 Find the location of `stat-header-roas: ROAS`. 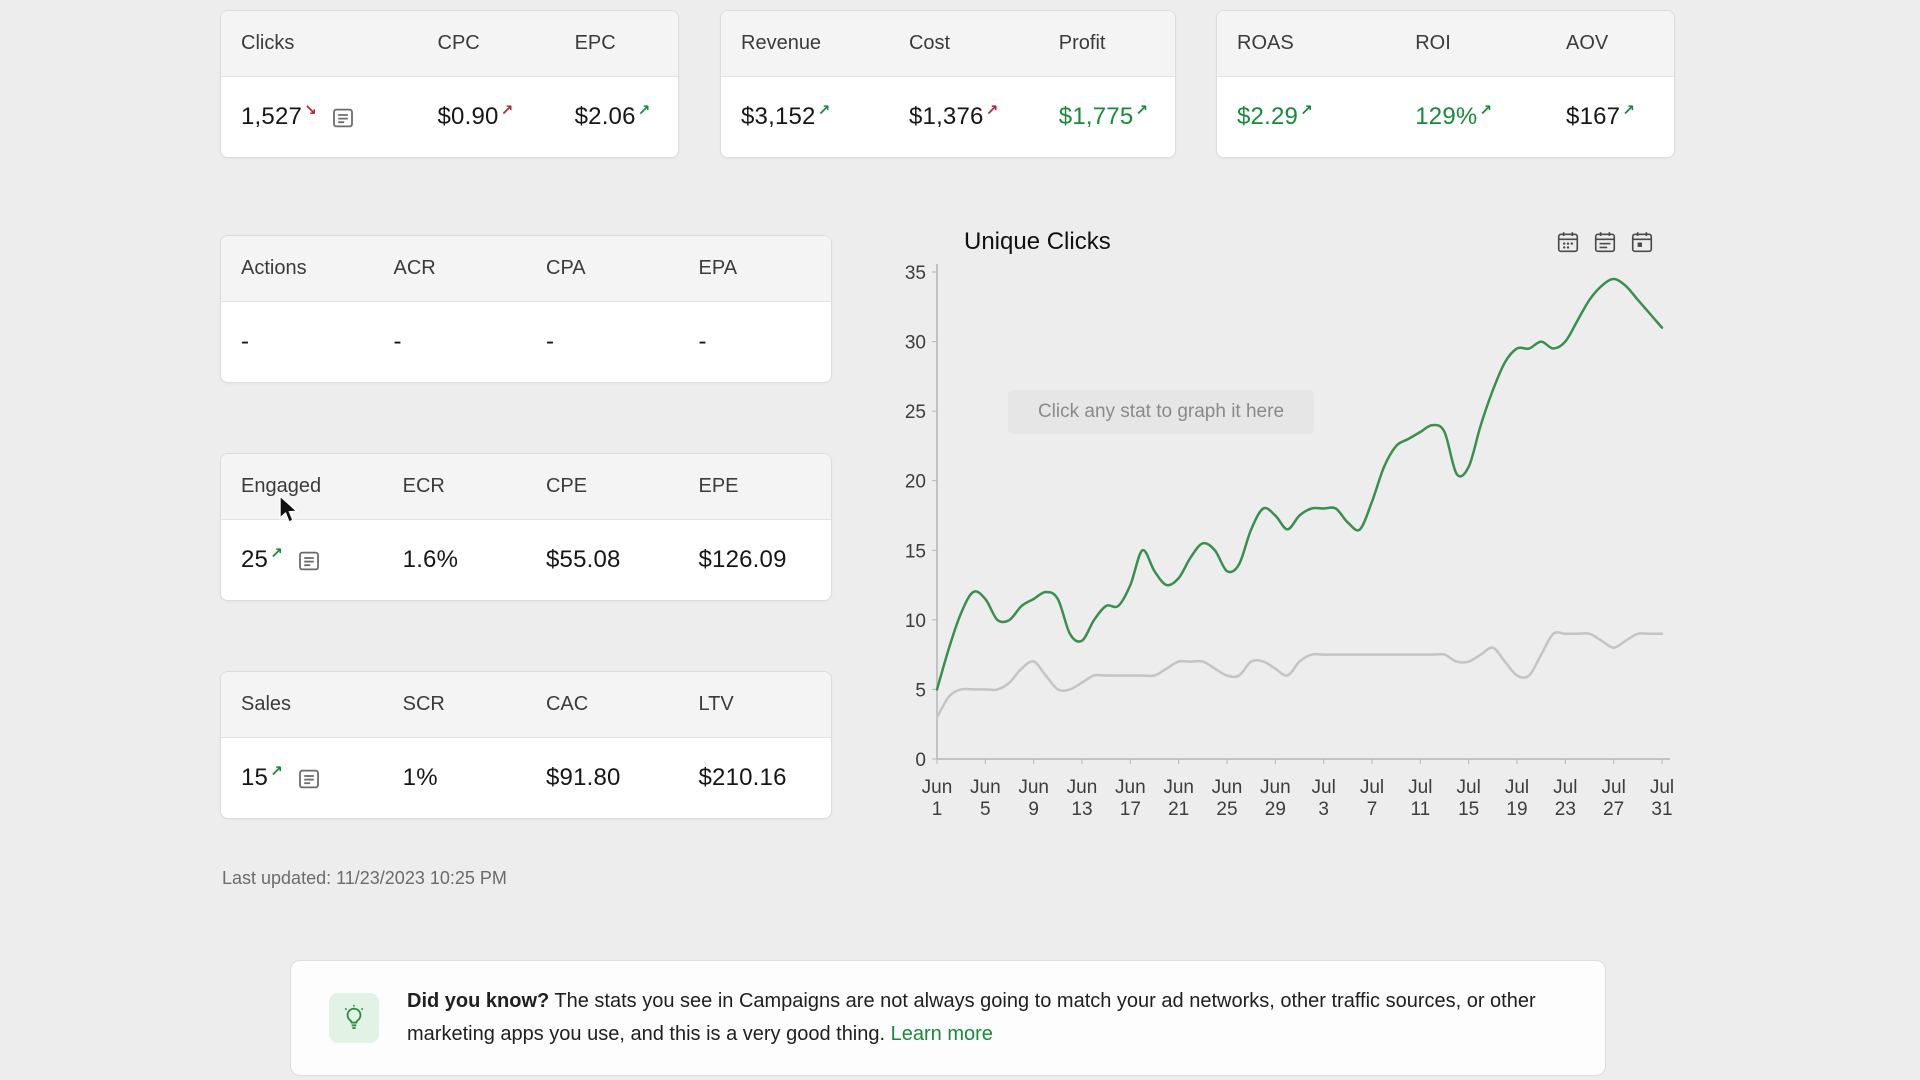

stat-header-roas: ROAS is located at coordinates (1265, 43).